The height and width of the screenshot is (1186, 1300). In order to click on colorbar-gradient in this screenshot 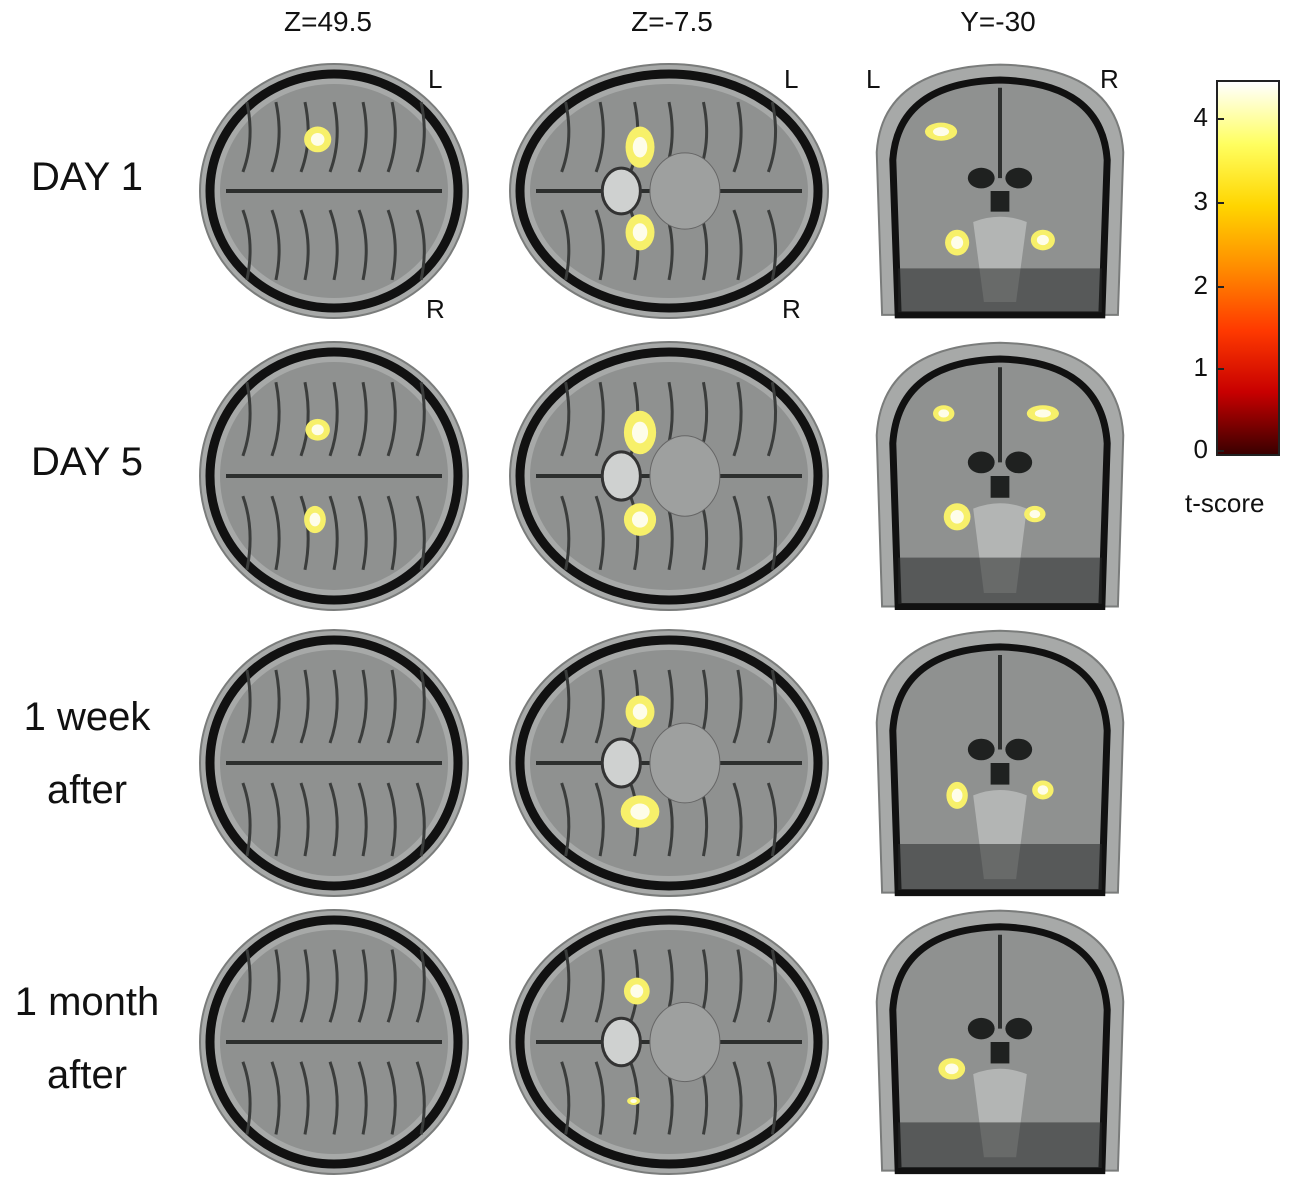, I will do `click(1248, 268)`.